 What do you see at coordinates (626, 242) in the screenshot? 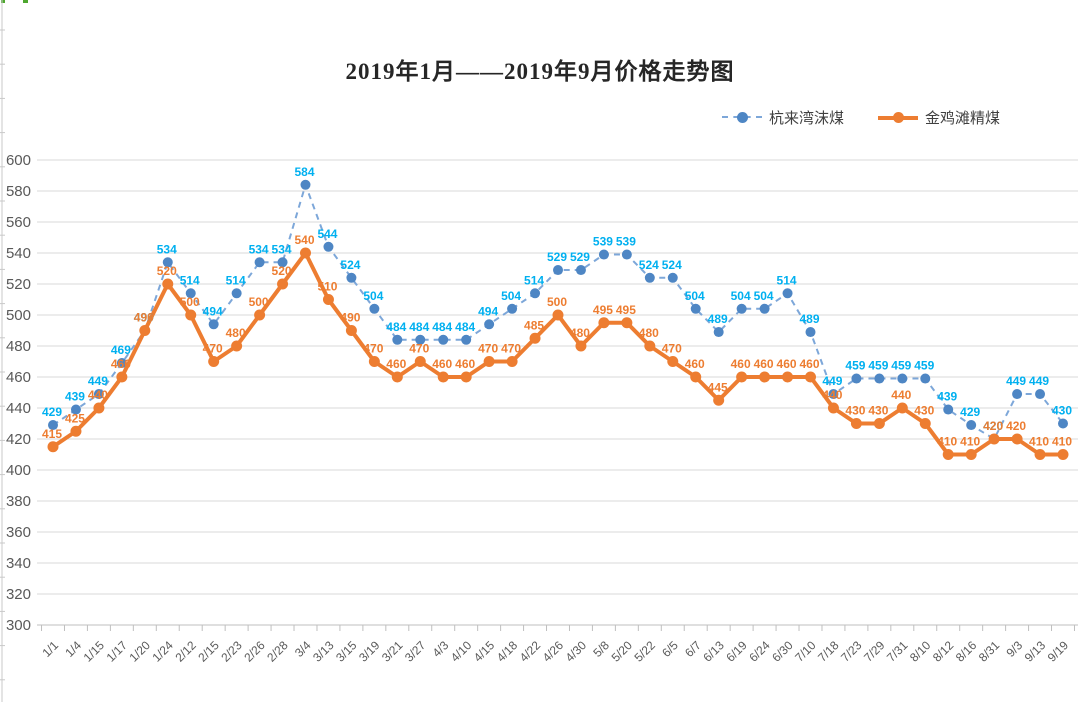
I see `data-label: 539` at bounding box center [626, 242].